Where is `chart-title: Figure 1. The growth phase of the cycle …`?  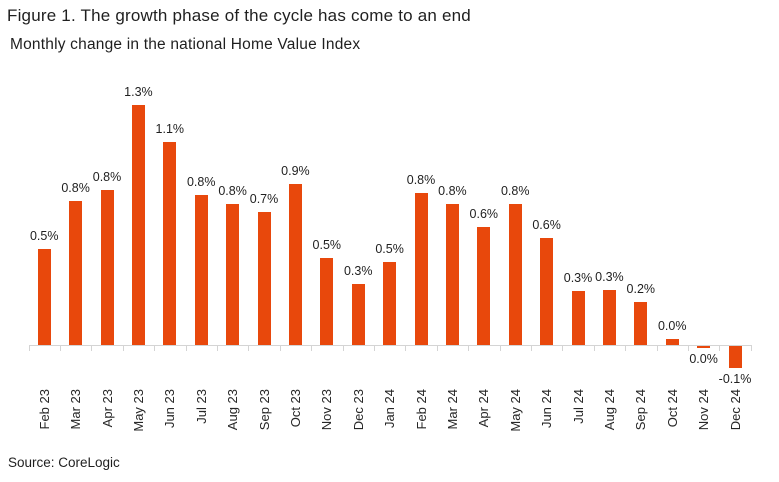
chart-title: Figure 1. The growth phase of the cycle … is located at coordinates (239, 15).